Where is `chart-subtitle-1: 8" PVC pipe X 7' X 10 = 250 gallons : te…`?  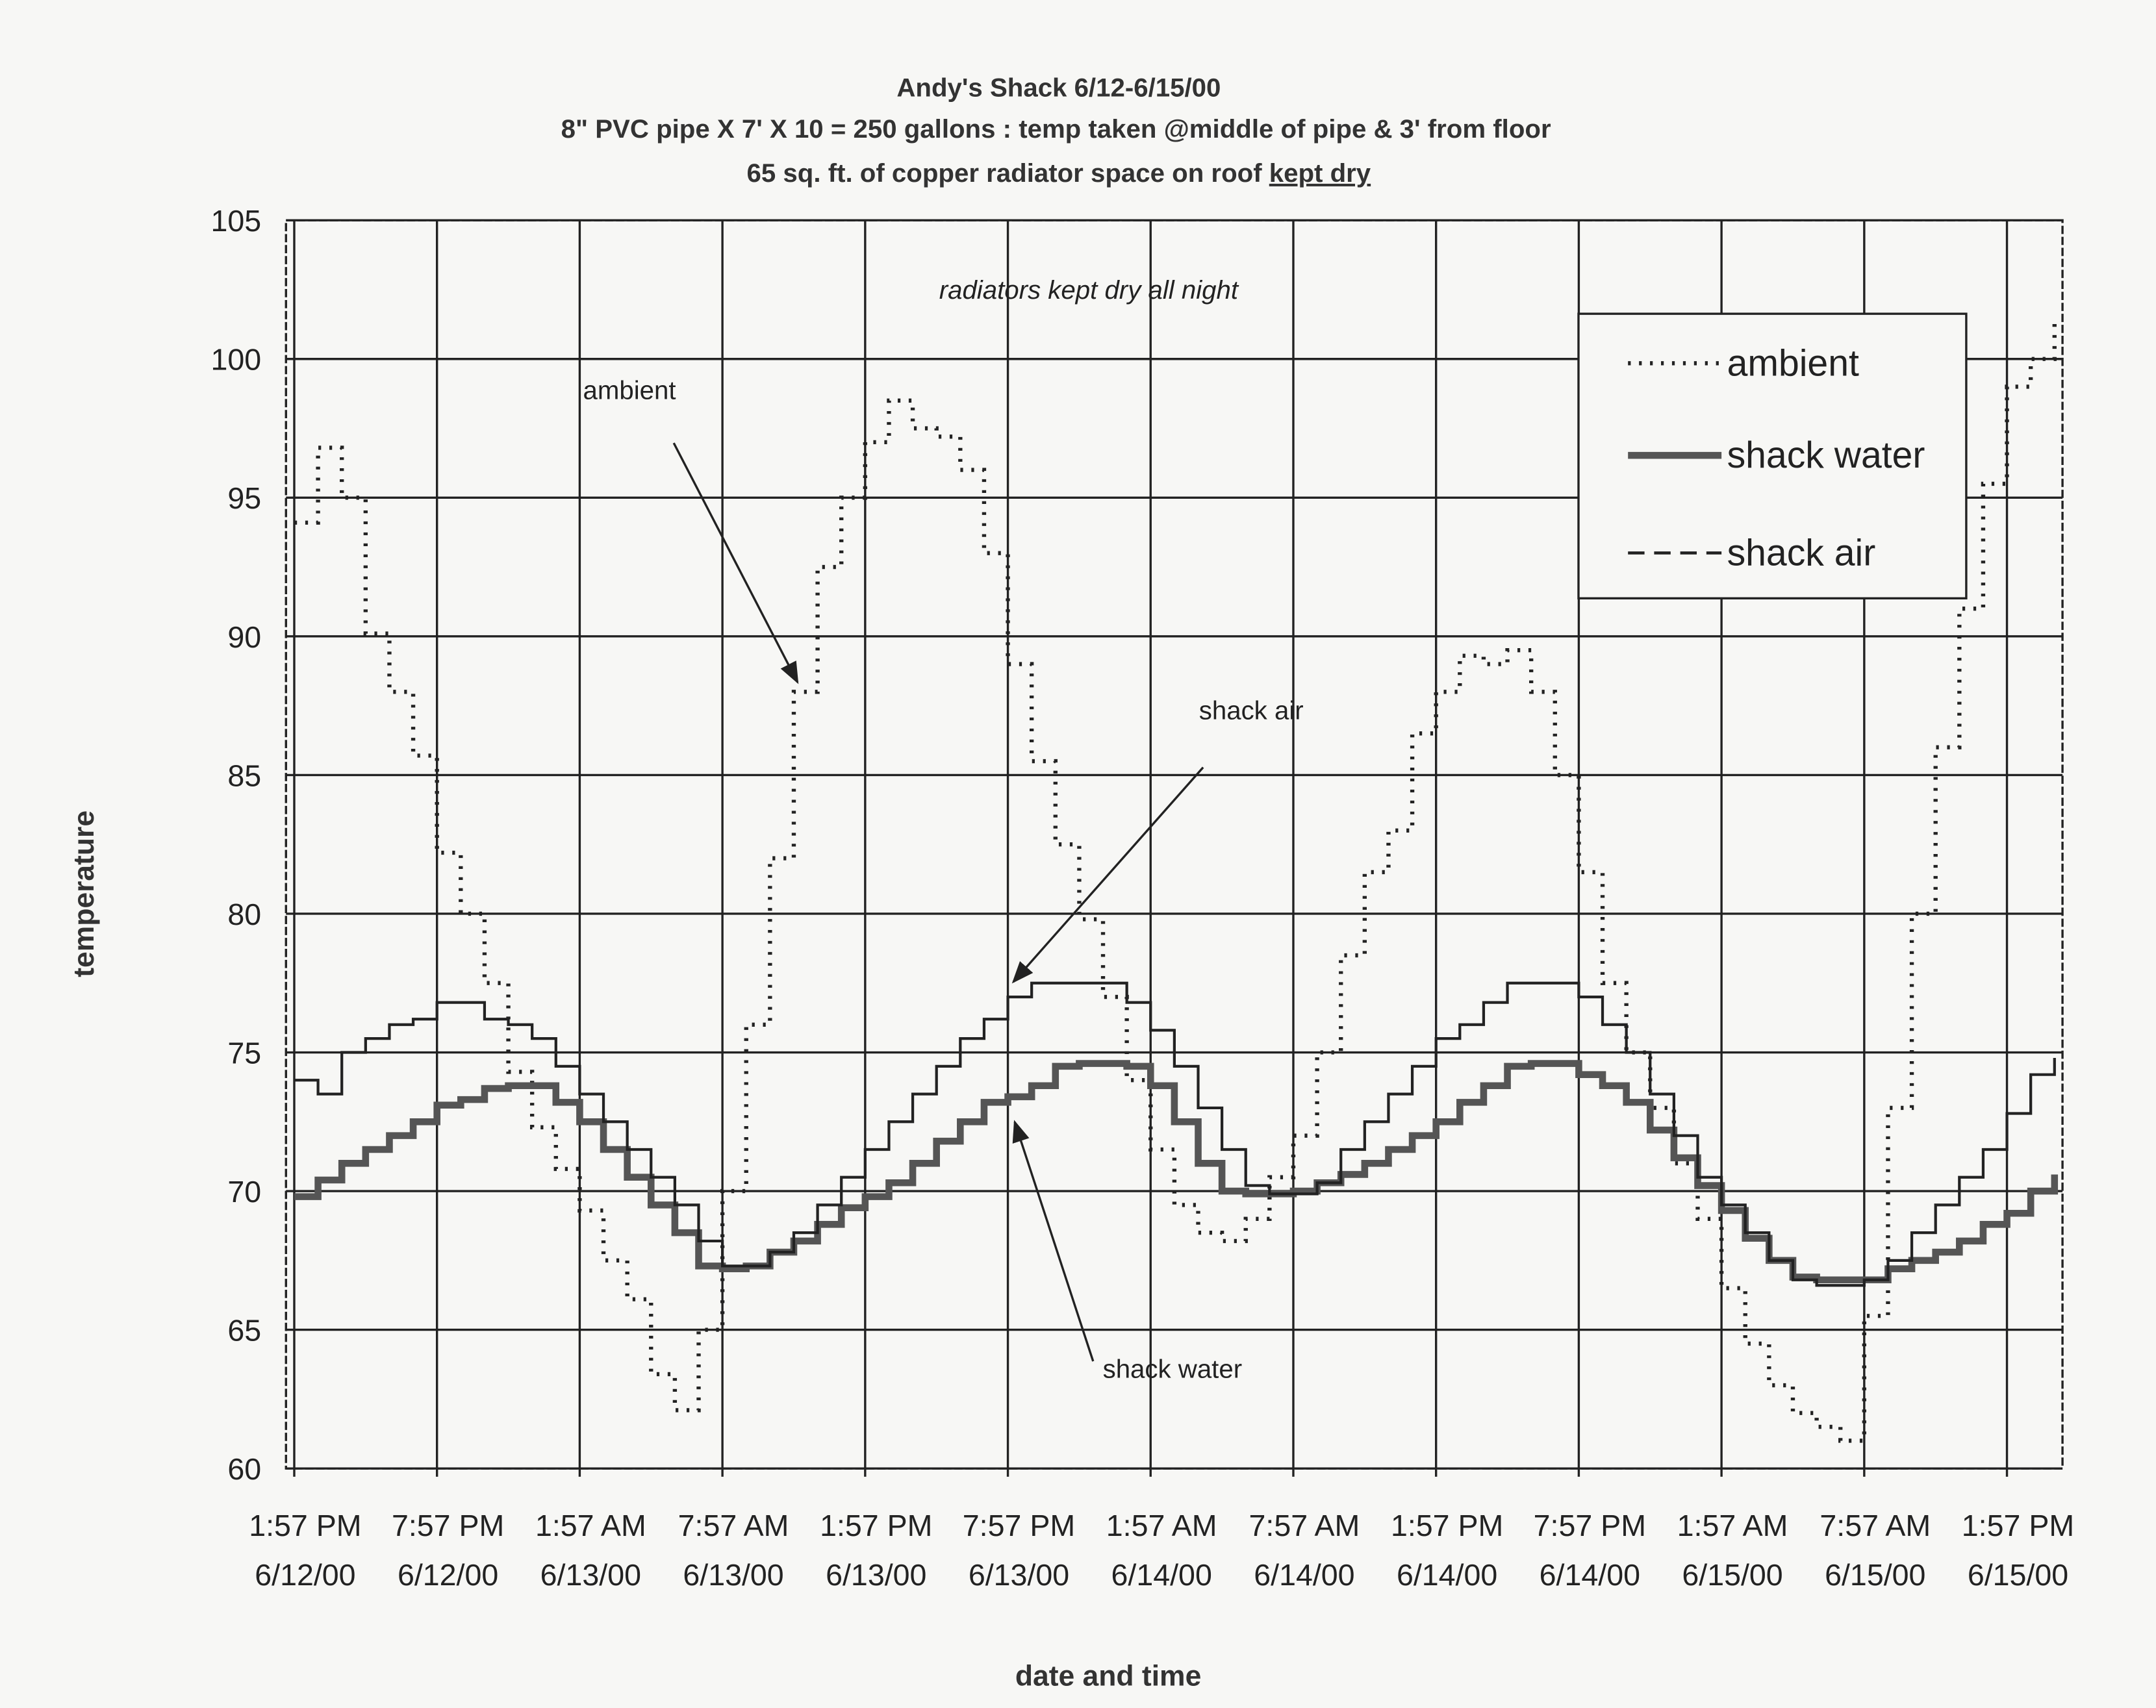 chart-subtitle-1: 8" PVC pipe X 7' X 10 = 250 gallons : te… is located at coordinates (1056, 129).